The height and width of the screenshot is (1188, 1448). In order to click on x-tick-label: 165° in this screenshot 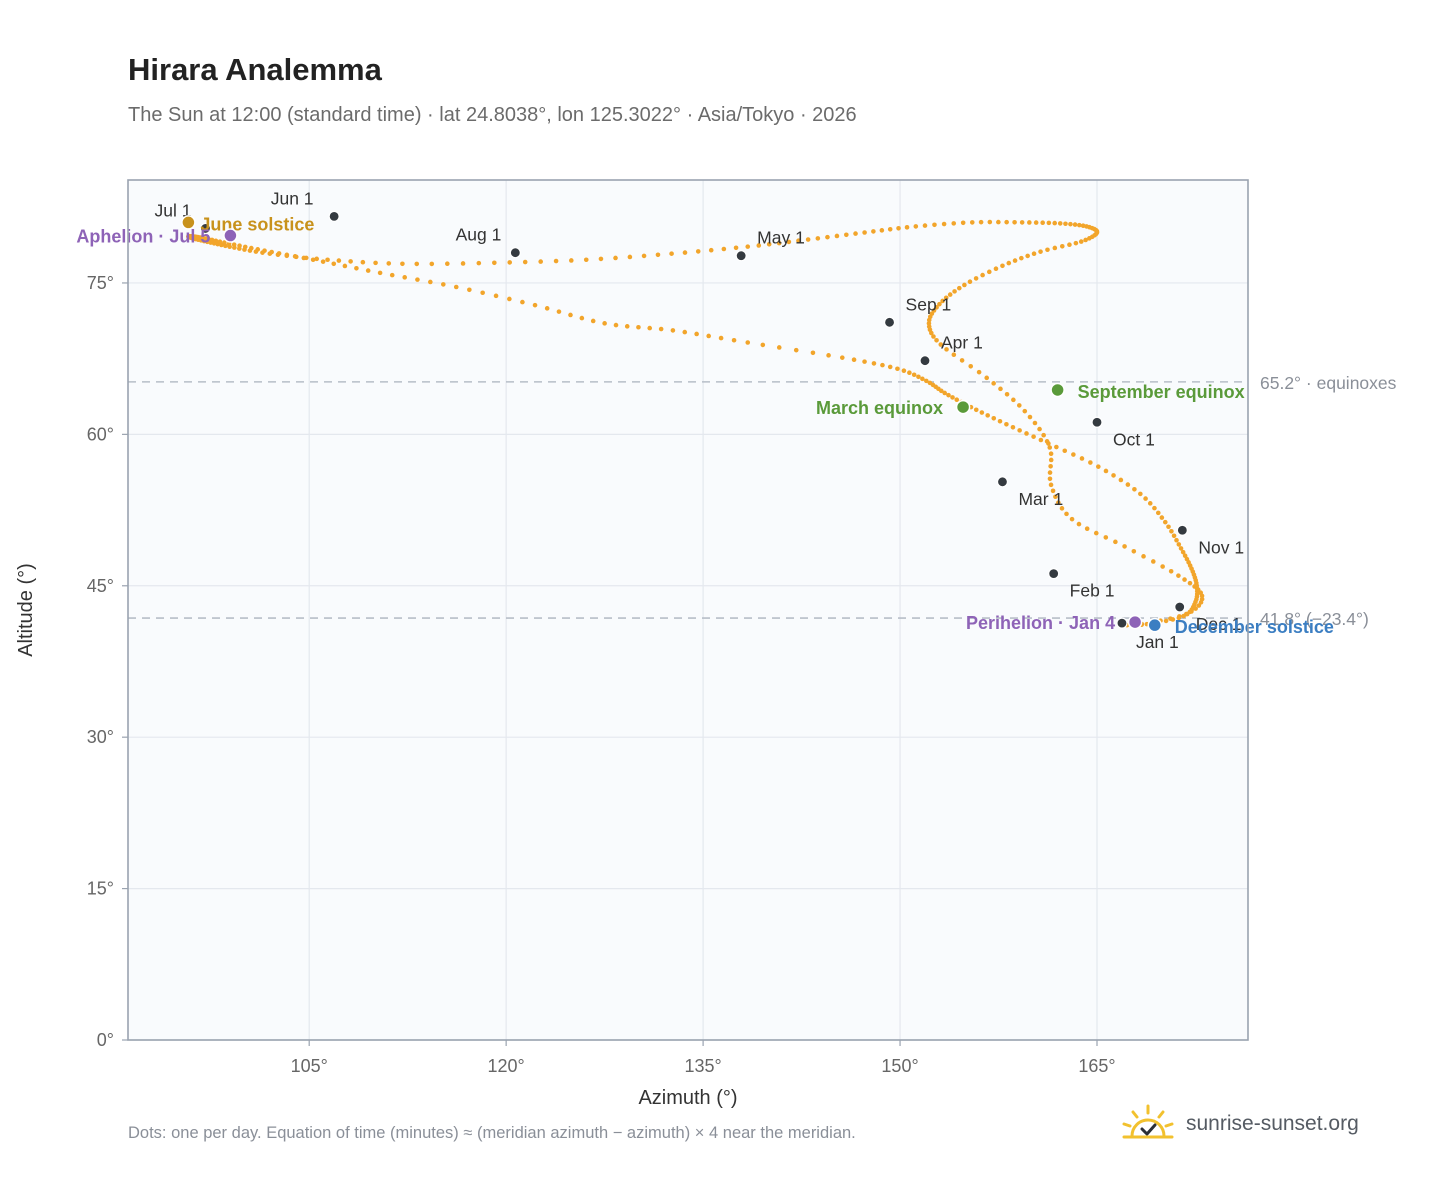, I will do `click(1096, 1066)`.